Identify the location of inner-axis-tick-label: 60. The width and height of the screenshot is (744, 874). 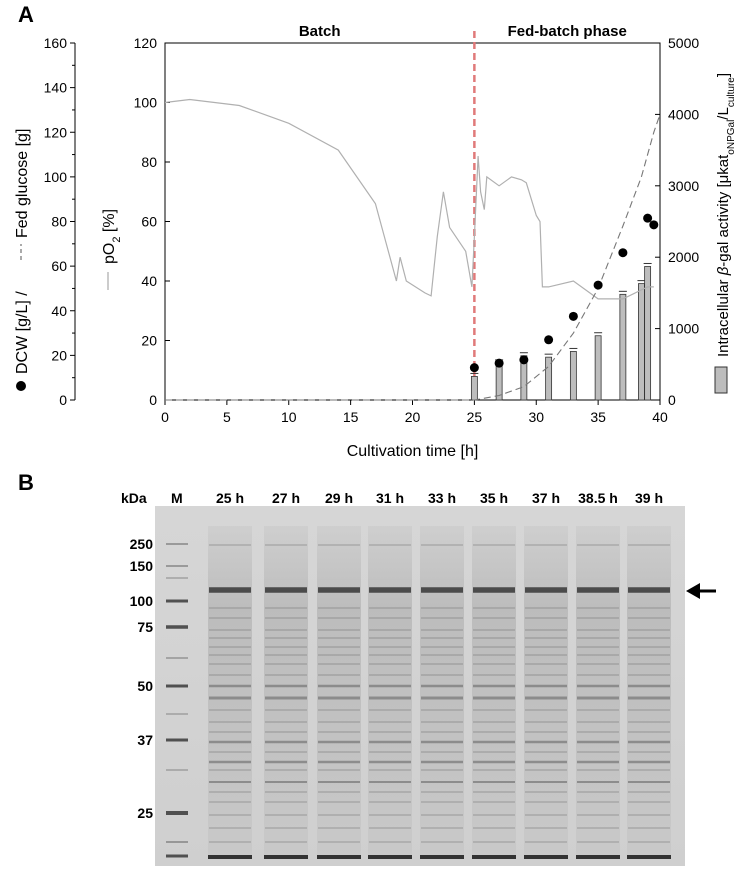
(149, 222).